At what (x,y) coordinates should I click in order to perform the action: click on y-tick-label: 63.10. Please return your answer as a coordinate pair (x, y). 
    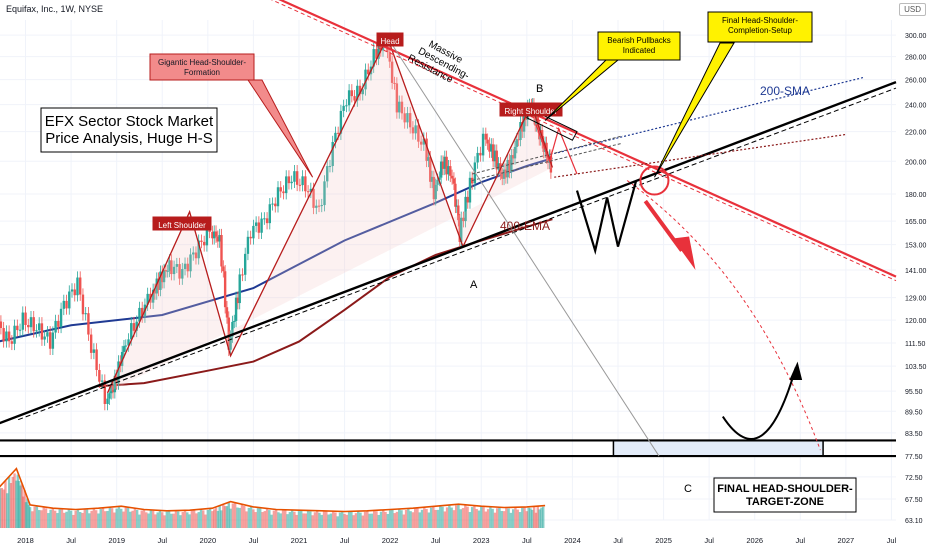
    Looking at the image, I should click on (914, 521).